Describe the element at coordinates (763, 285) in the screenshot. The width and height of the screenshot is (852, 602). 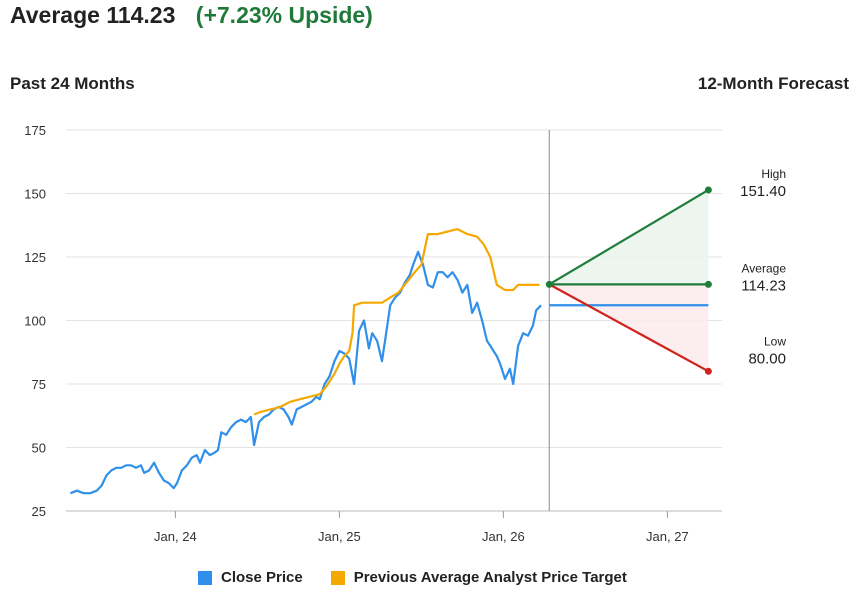
I see `average-value: 114.23` at that location.